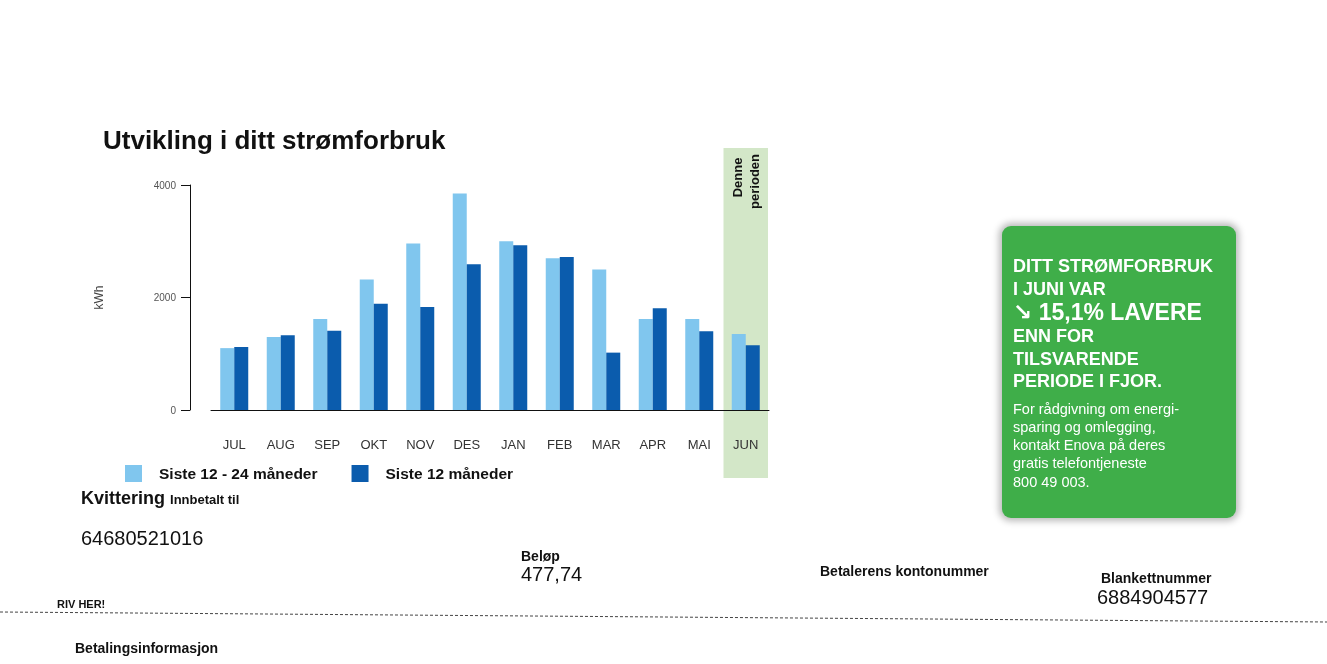  I want to click on x-tick-label: MAI, so click(699, 444).